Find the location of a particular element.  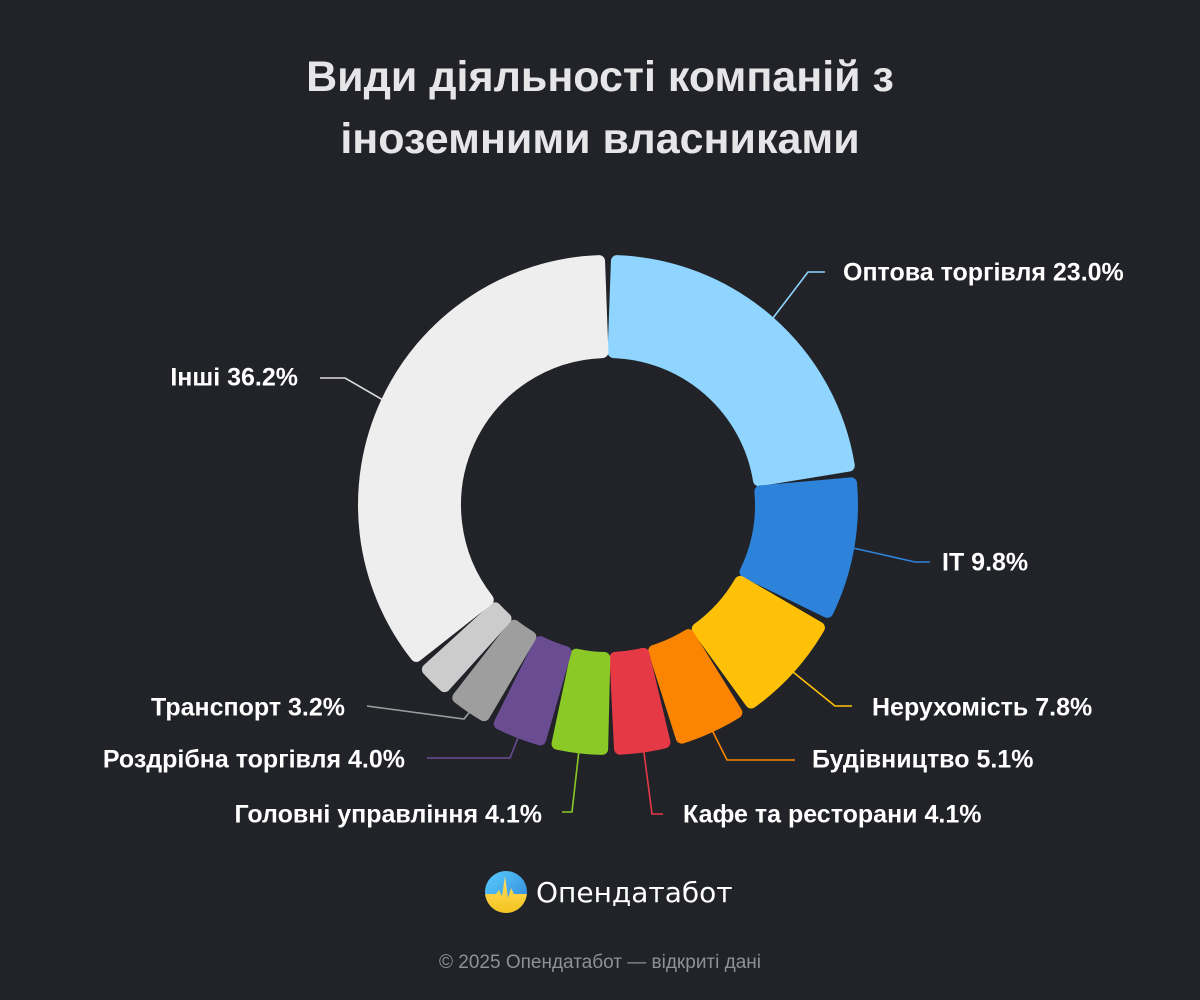

slice-label: Транспорт 3.2% is located at coordinates (248, 707).